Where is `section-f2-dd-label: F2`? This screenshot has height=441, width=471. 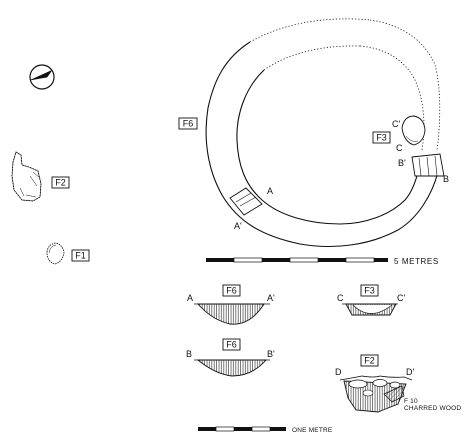 section-f2-dd-label: F2 is located at coordinates (369, 361).